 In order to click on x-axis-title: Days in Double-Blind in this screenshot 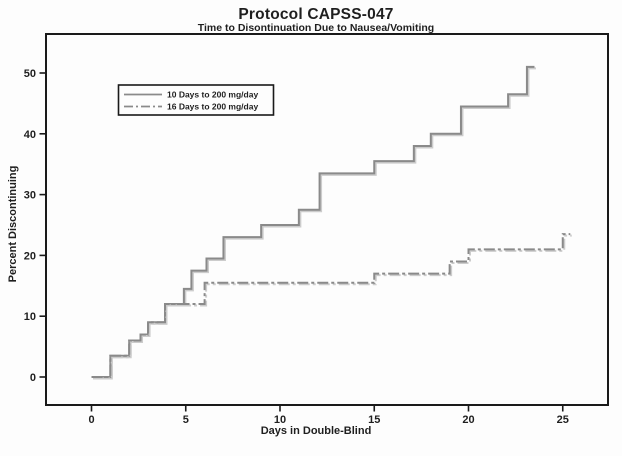, I will do `click(316, 431)`.